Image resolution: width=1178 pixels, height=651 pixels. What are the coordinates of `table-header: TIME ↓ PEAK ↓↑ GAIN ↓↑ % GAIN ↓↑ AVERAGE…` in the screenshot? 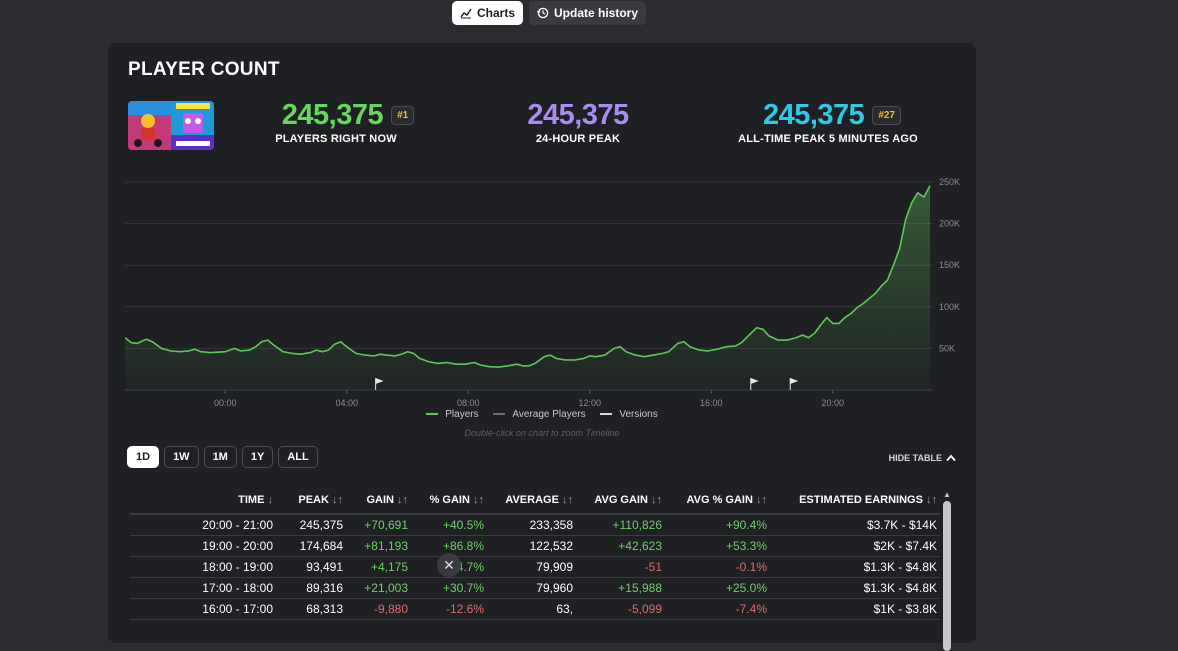 It's located at (535, 501).